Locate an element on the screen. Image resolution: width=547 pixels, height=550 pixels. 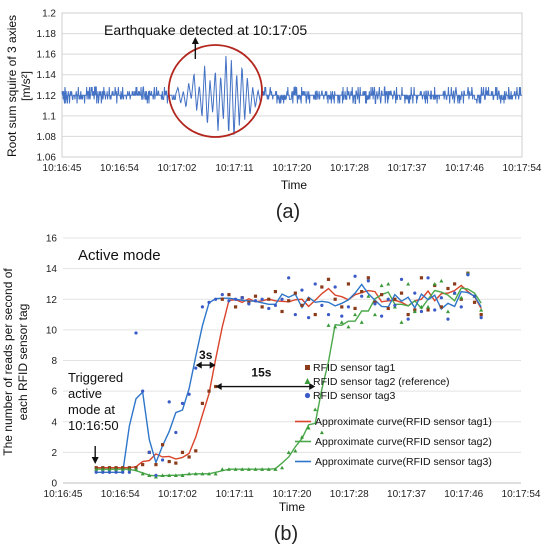
y-axis-label-line2: each RFID sensor tag is located at coordinates (23, 362).